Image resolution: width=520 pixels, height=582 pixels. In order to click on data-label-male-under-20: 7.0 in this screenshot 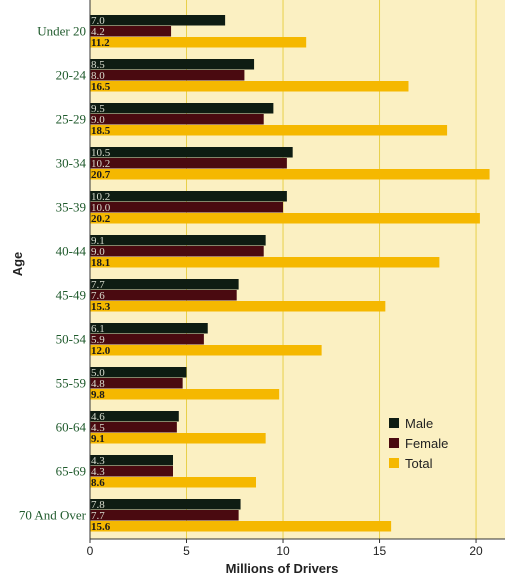, I will do `click(98, 21)`.